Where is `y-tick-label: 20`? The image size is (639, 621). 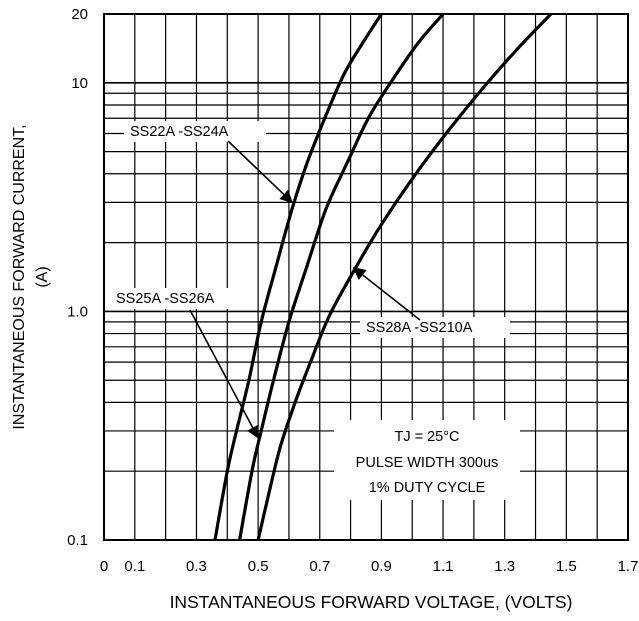 y-tick-label: 20 is located at coordinates (79, 14).